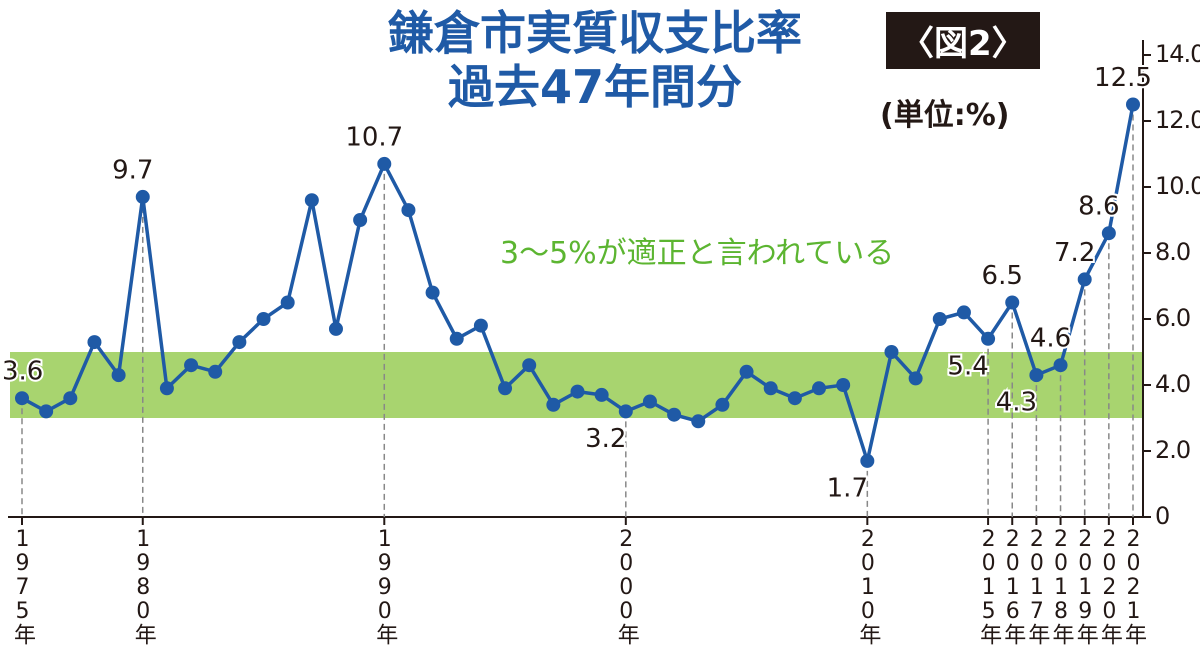 The image size is (1200, 646). What do you see at coordinates (1050, 339) in the screenshot?
I see `data-label: 4.6` at bounding box center [1050, 339].